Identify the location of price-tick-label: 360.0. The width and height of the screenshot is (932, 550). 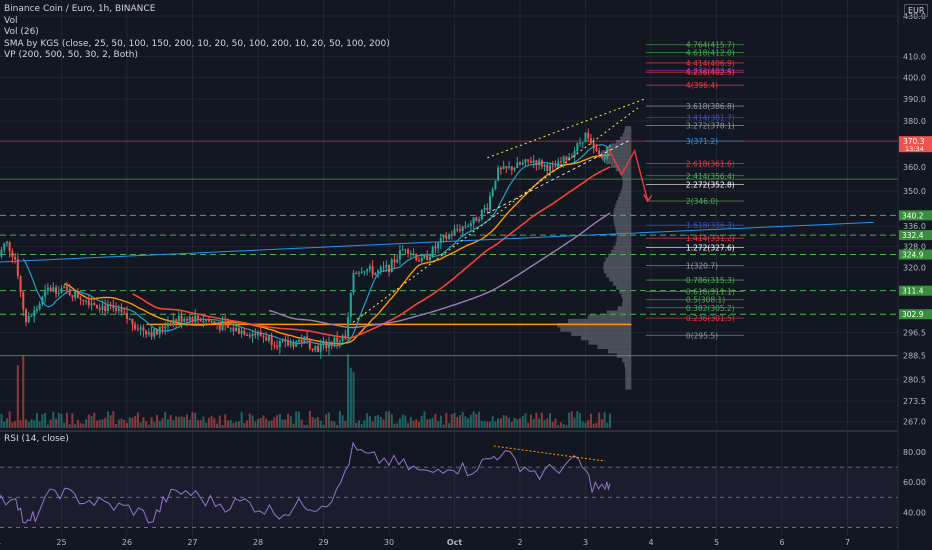
(914, 167).